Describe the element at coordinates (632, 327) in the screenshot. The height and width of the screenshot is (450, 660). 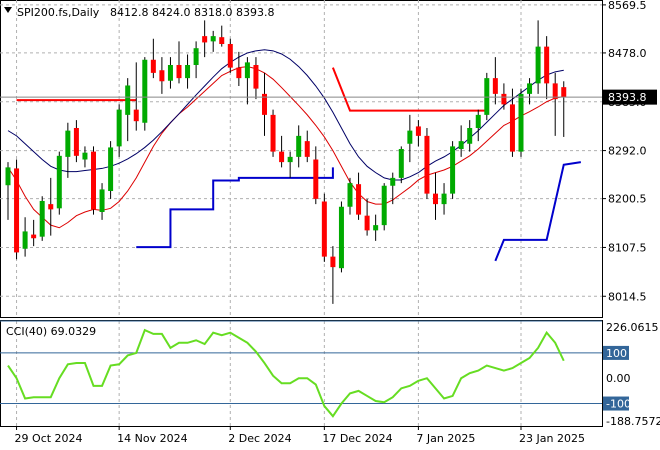
I see `cci-axis-label: 226.0615` at that location.